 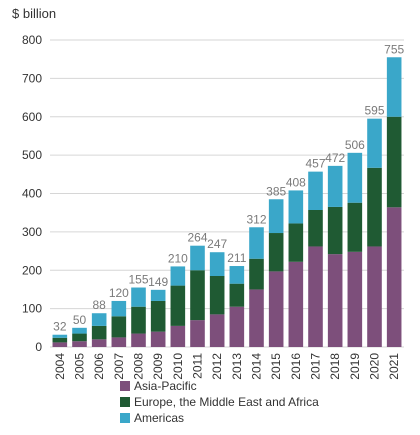 What do you see at coordinates (217, 295) in the screenshot?
I see `bar-segment-2012-s1` at bounding box center [217, 295].